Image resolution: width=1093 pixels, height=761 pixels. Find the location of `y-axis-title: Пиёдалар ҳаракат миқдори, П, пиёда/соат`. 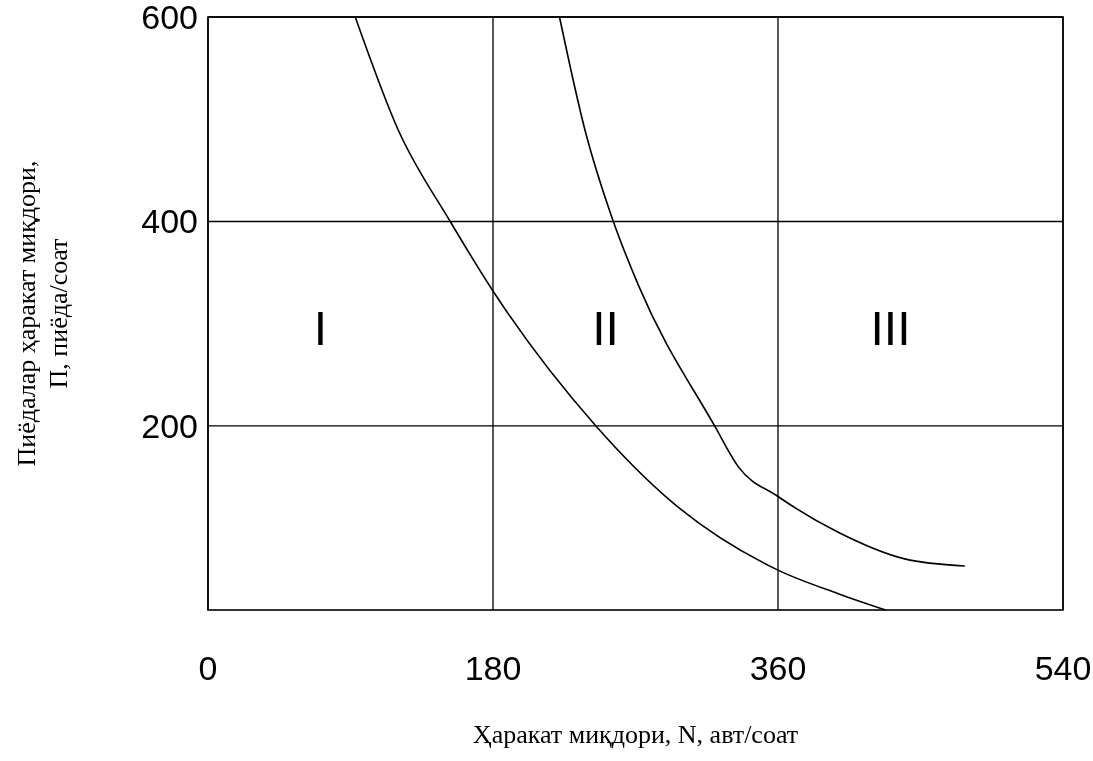

y-axis-title: Пиёдалар ҳаракат миқдори, П, пиёда/соат is located at coordinates (42, 313).